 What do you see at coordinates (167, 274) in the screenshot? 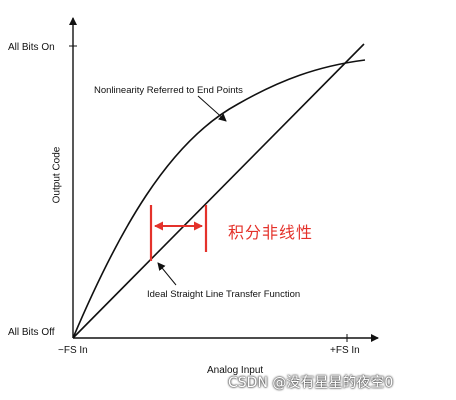
I see `line-label-leader` at bounding box center [167, 274].